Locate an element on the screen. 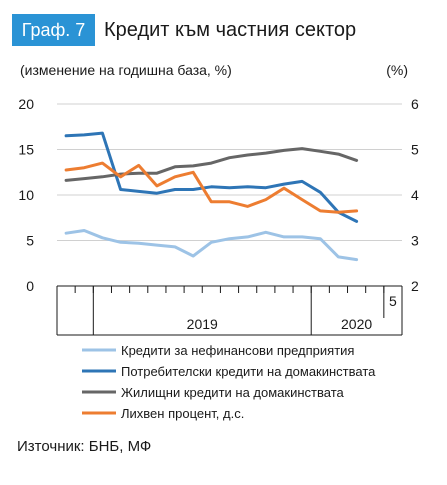  y-tick-label: 15 is located at coordinates (26, 150).